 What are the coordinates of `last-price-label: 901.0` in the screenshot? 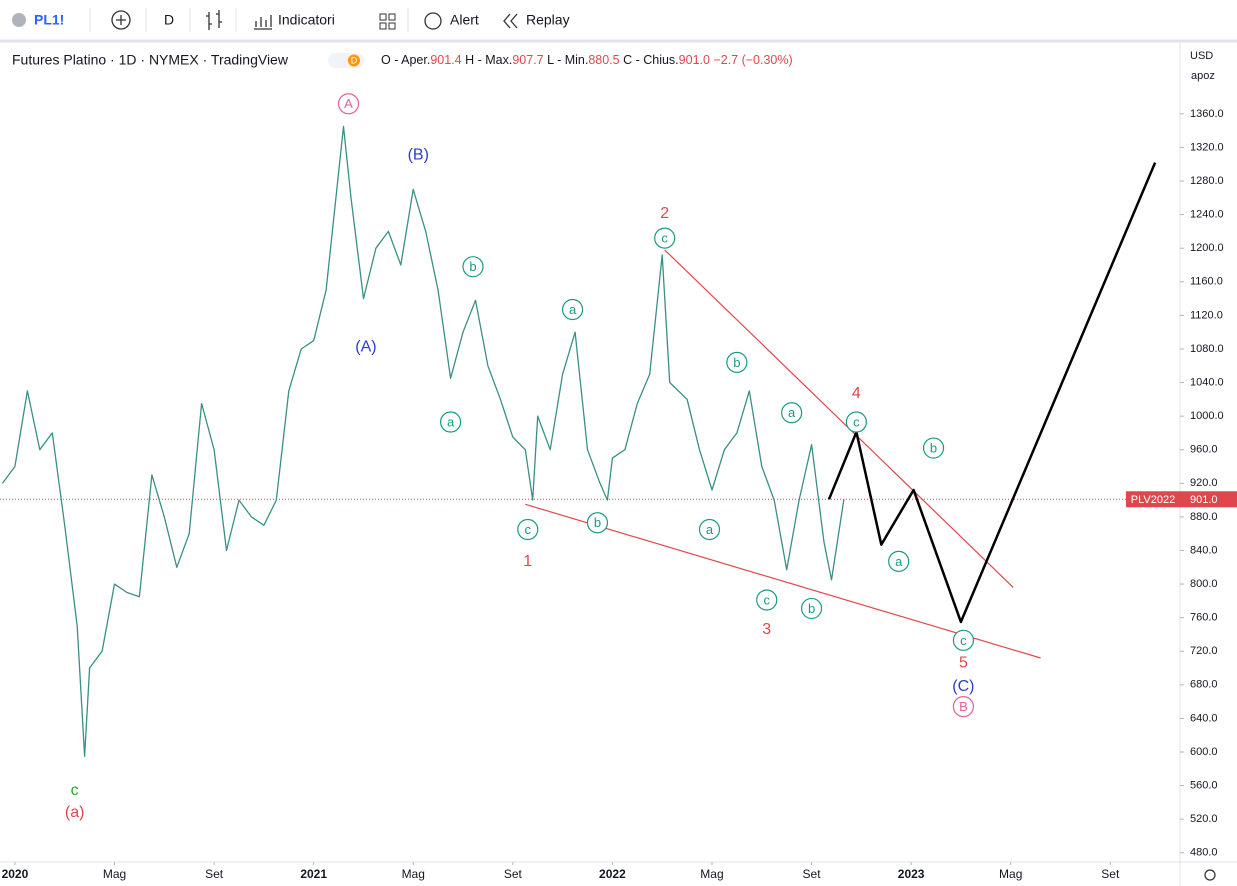 It's located at (1204, 500).